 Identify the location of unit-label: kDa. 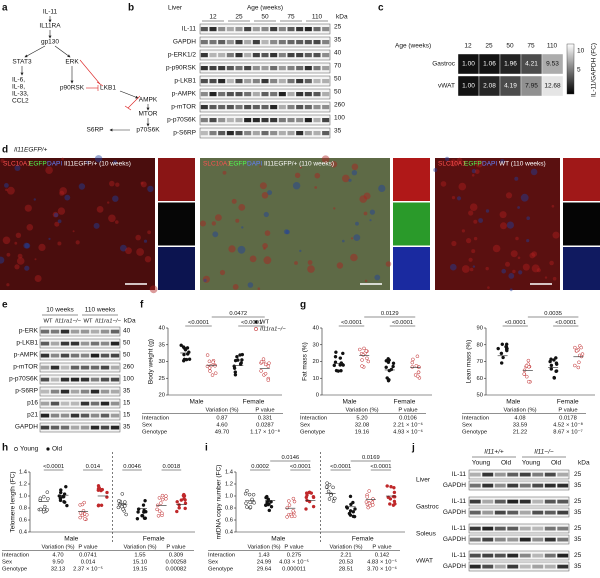
(342, 17).